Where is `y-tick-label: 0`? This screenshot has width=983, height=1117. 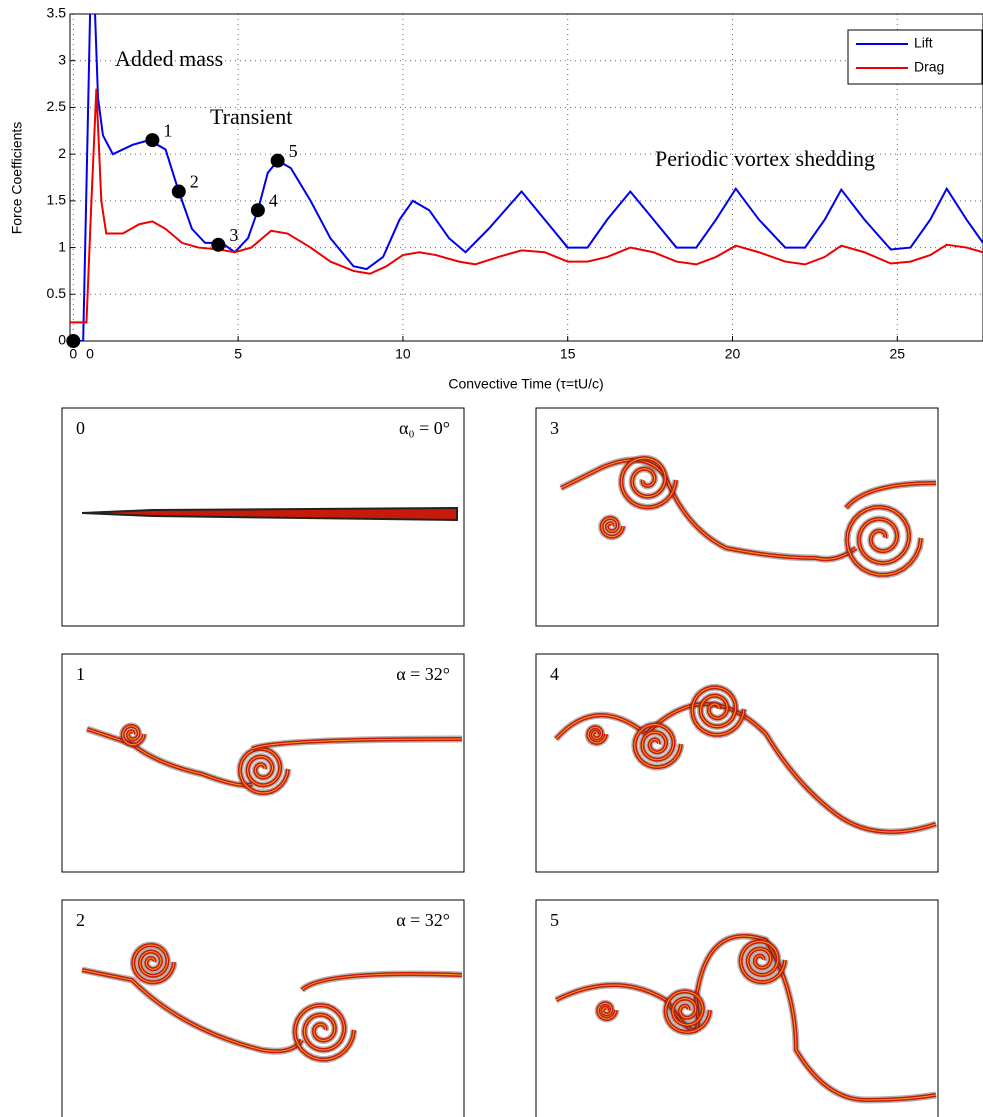
y-tick-label: 0 is located at coordinates (62, 340).